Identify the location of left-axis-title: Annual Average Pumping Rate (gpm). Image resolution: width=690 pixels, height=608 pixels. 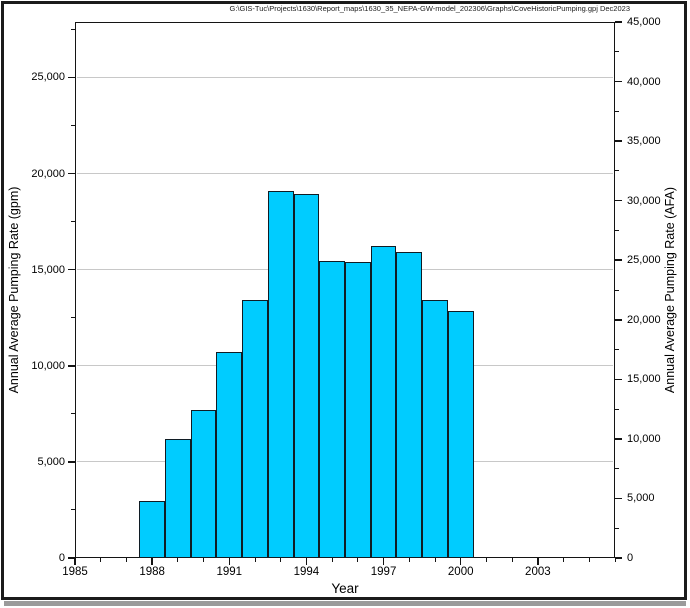
(14, 290).